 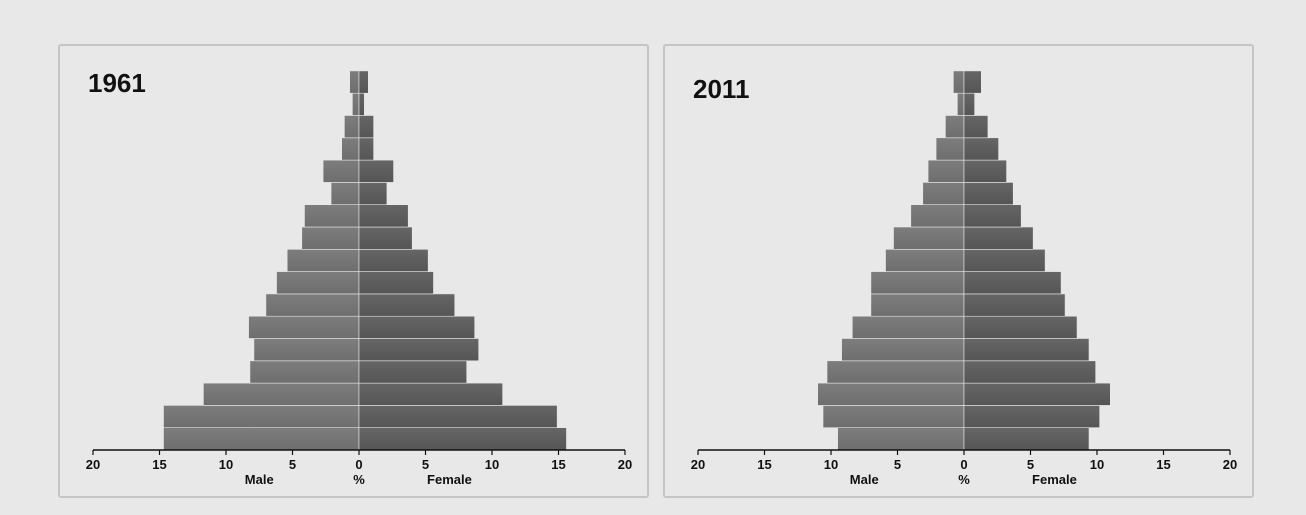 What do you see at coordinates (721, 89) in the screenshot?
I see `chart-title: 2011` at bounding box center [721, 89].